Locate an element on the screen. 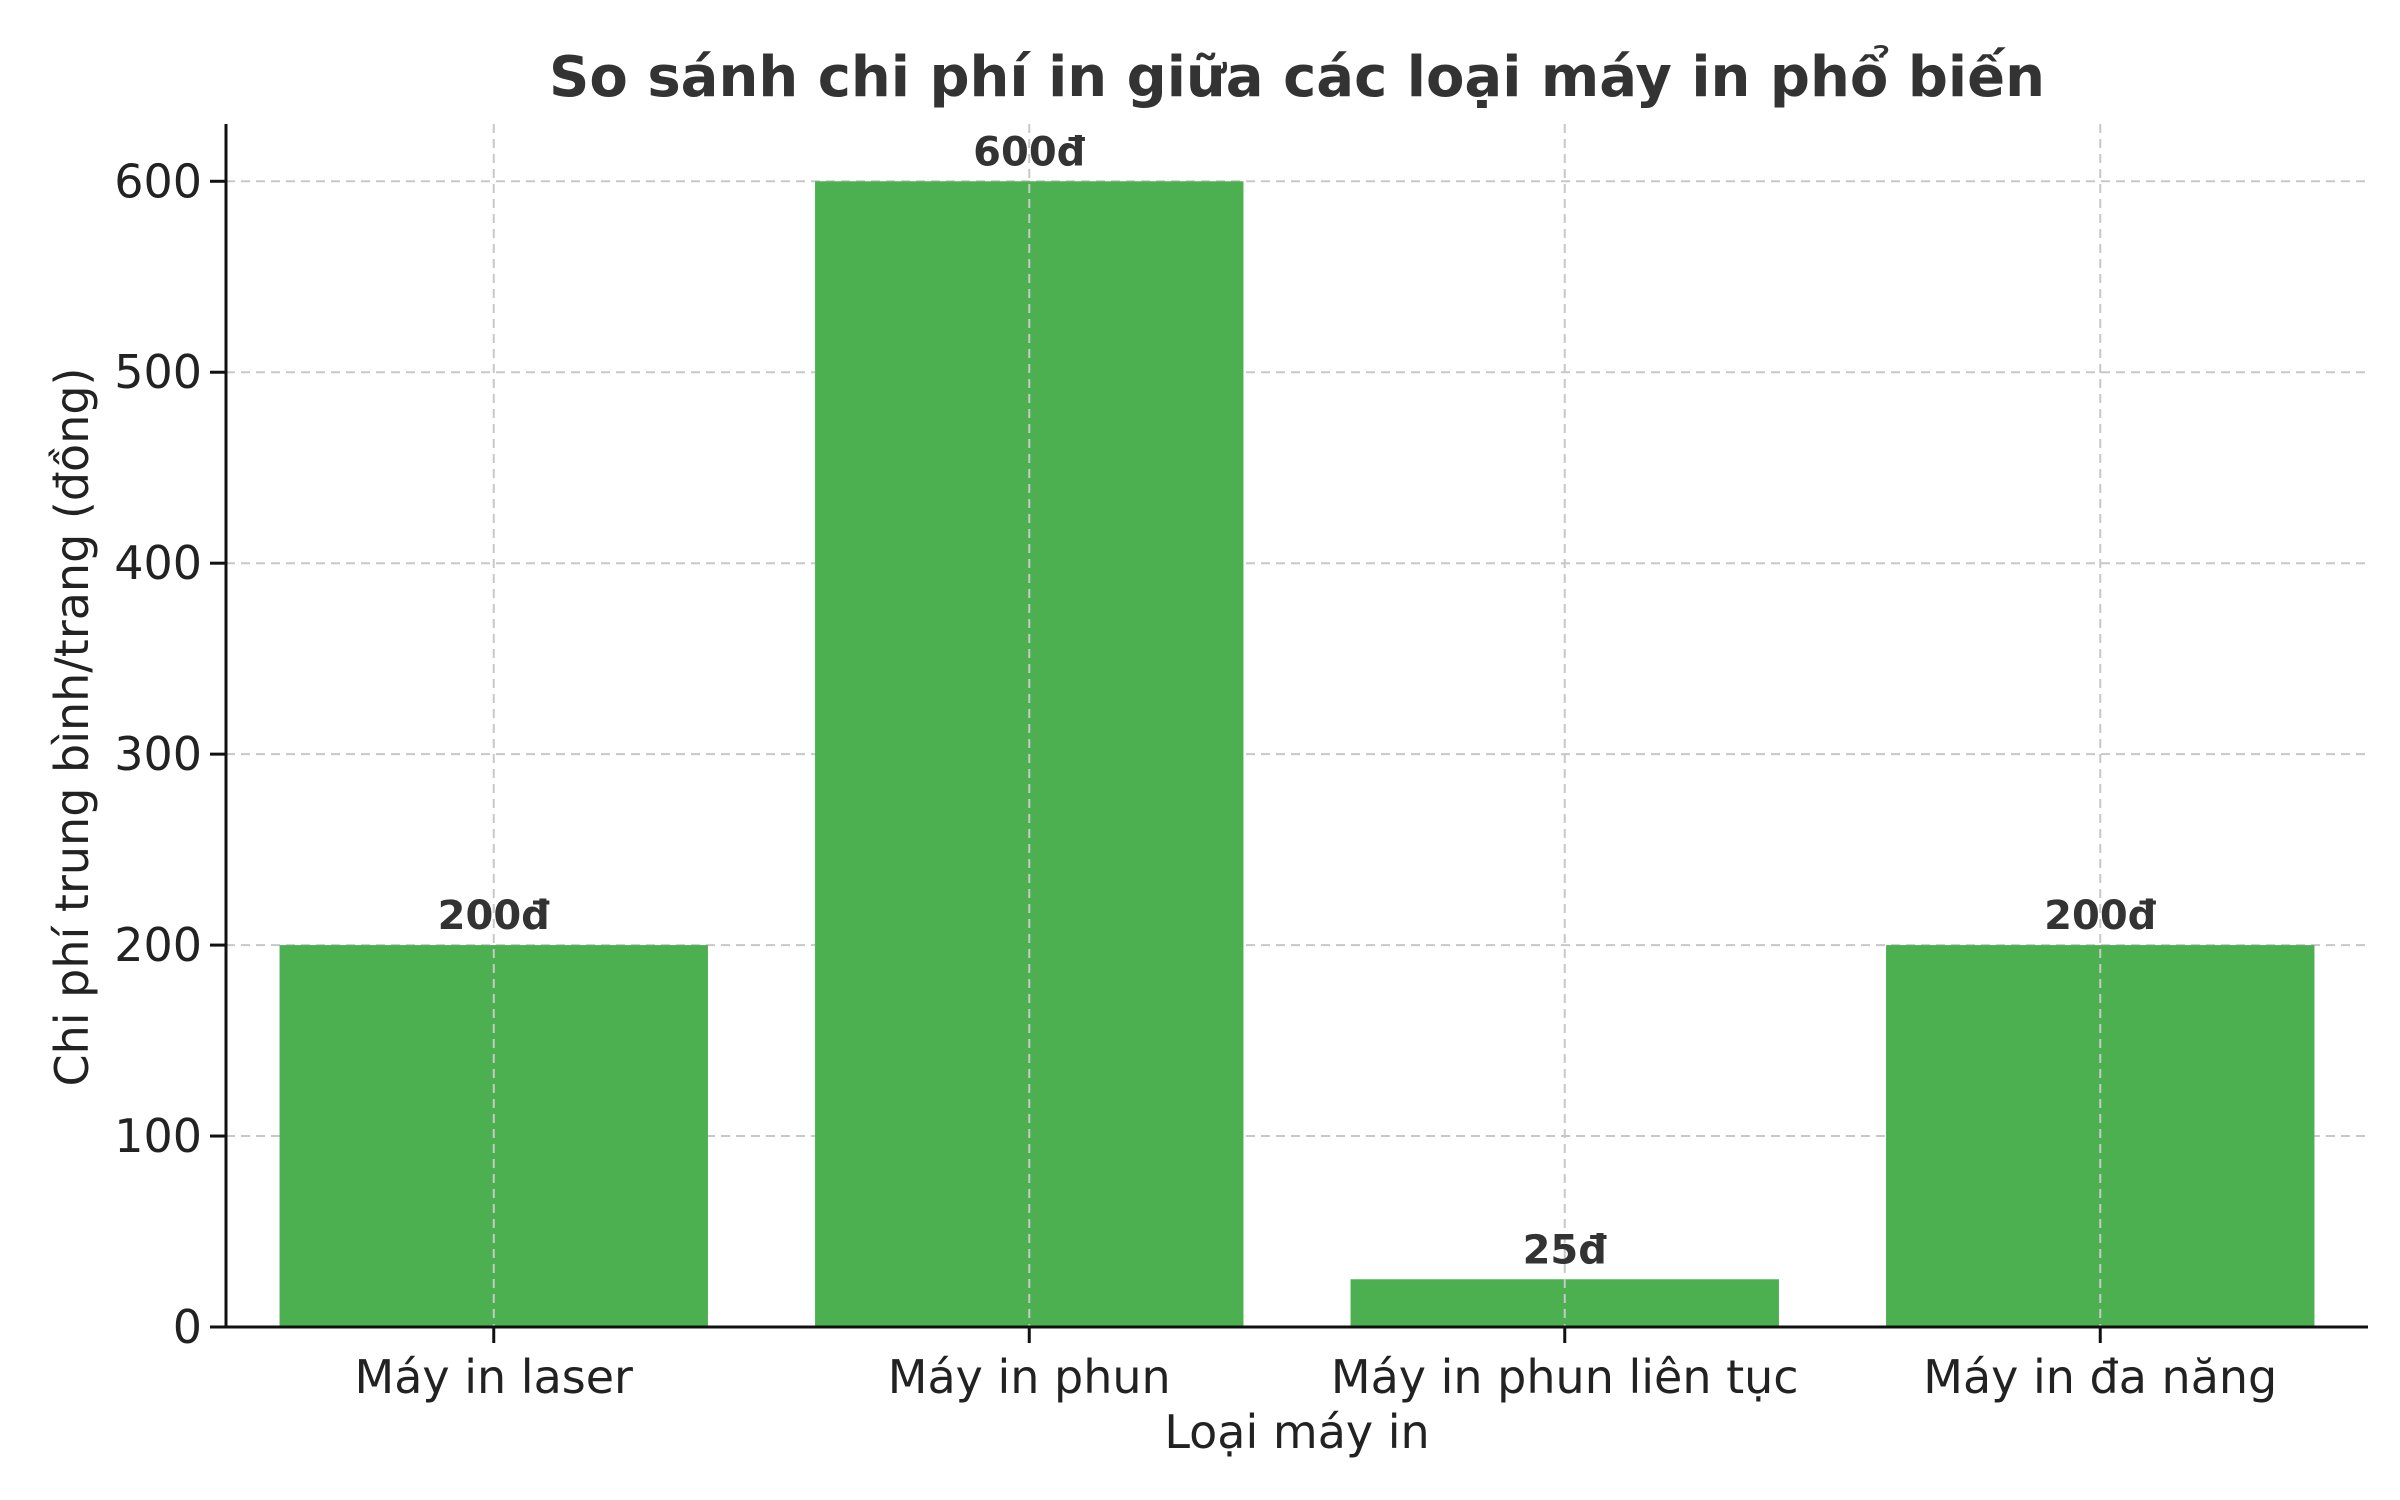  bar-value-label: 600đ is located at coordinates (1029, 152).